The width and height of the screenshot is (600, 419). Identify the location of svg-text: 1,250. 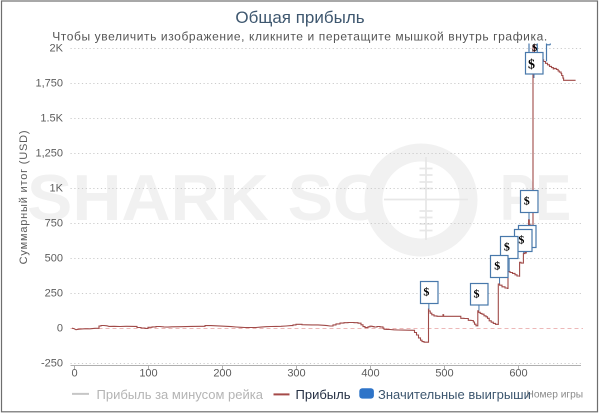
(49, 154).